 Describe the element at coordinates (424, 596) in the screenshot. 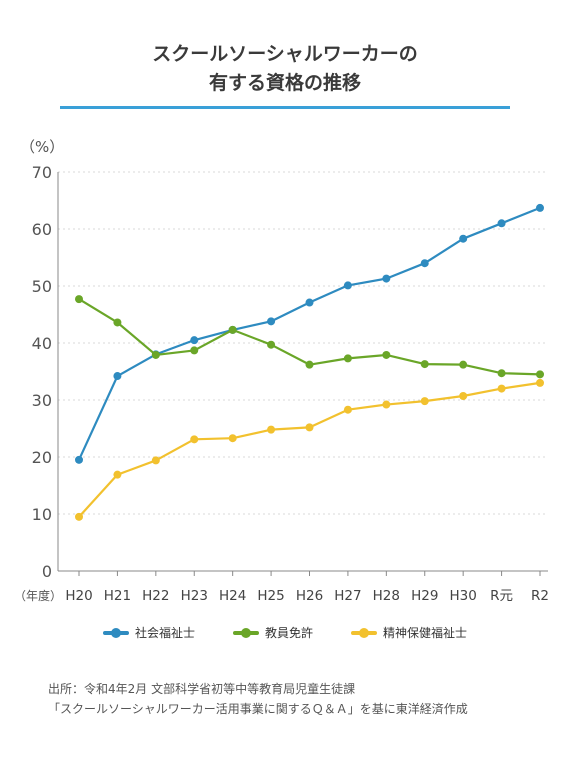

I see `x-tick-label: H29` at that location.